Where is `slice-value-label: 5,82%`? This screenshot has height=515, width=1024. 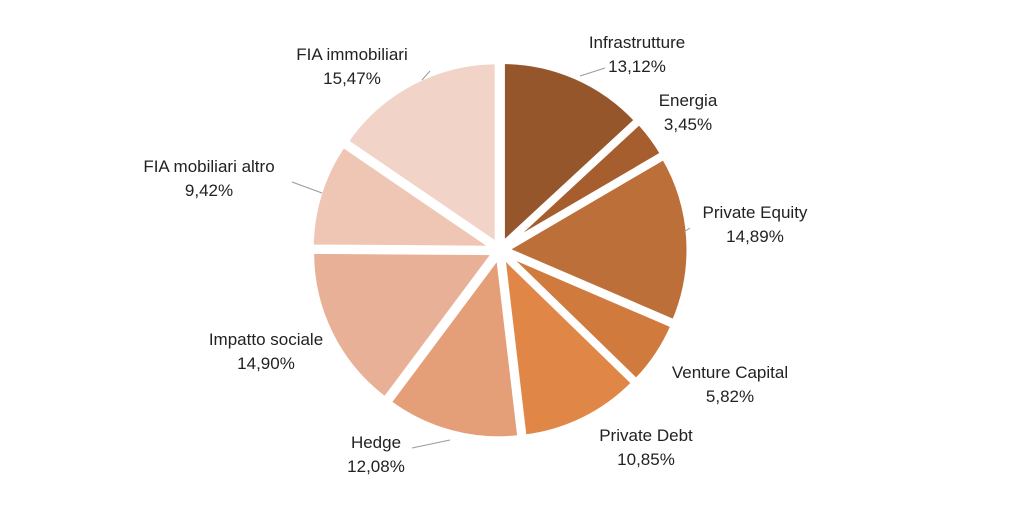 slice-value-label: 5,82% is located at coordinates (730, 396).